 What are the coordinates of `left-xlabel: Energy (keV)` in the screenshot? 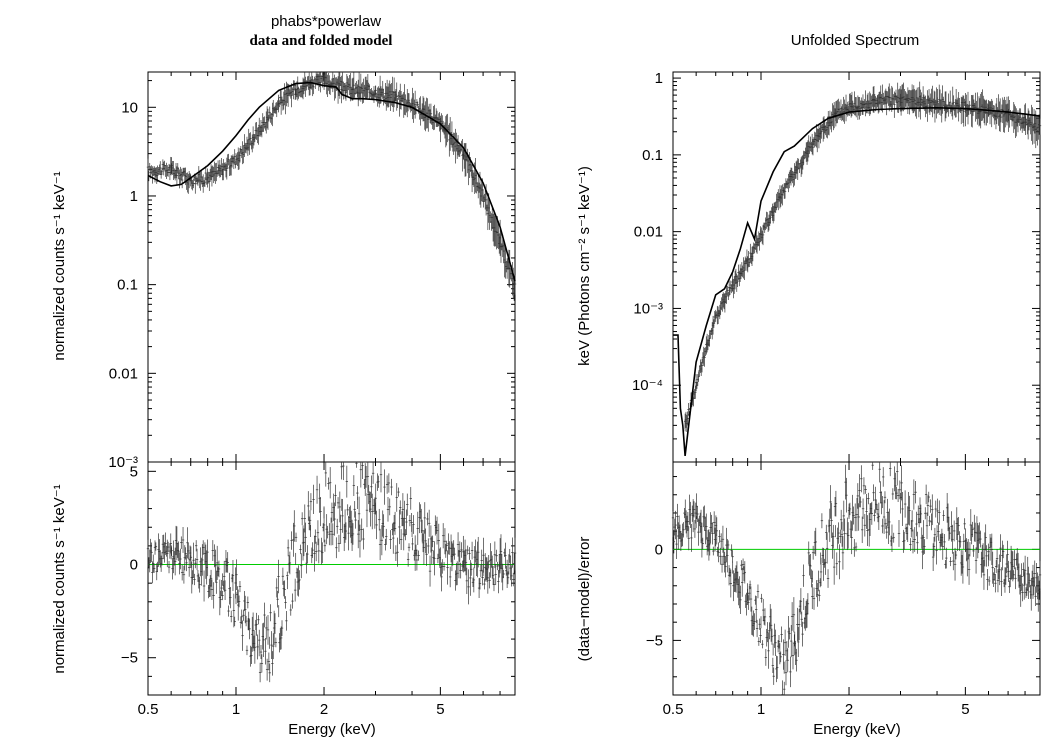 It's located at (332, 729).